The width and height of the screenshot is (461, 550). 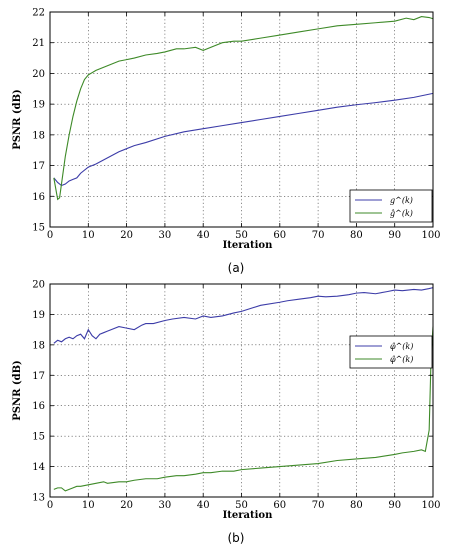 What do you see at coordinates (38, 437) in the screenshot?
I see `y-tick-label-b-2: 15` at bounding box center [38, 437].